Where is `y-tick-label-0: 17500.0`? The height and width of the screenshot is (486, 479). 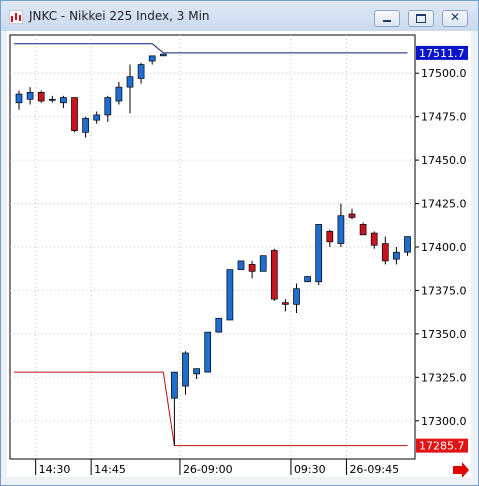 y-tick-label-0: 17500.0 is located at coordinates (444, 73).